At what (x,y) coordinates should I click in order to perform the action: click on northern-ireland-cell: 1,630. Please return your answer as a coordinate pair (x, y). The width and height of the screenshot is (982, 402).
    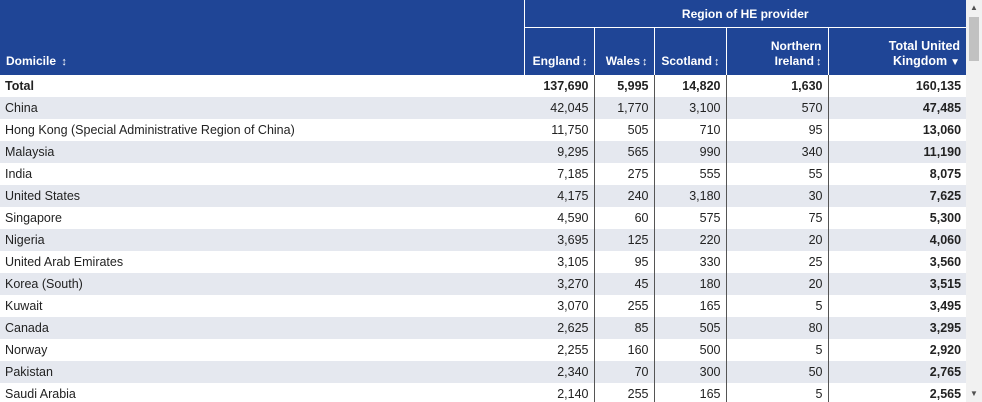
    Looking at the image, I should click on (777, 86).